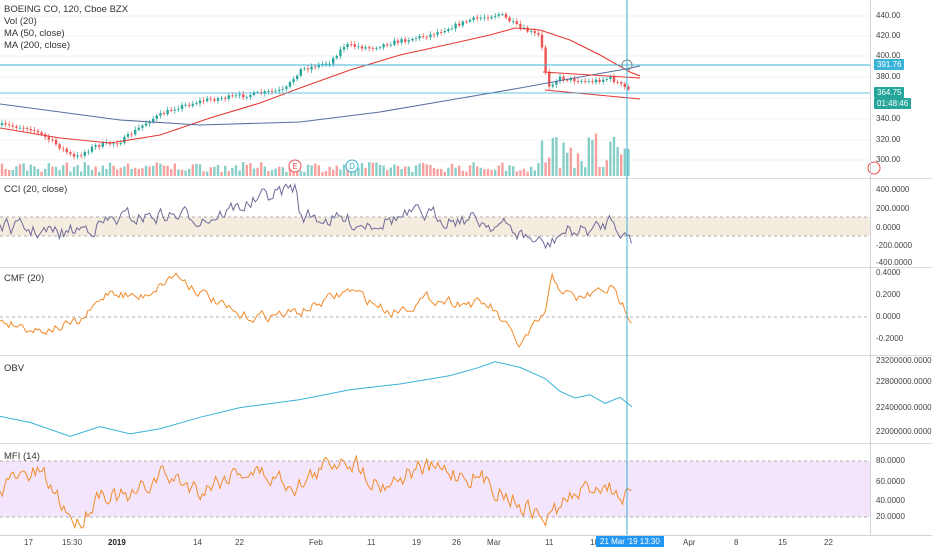 The height and width of the screenshot is (550, 932). What do you see at coordinates (117, 542) in the screenshot?
I see `time-axis-label: 2019` at bounding box center [117, 542].